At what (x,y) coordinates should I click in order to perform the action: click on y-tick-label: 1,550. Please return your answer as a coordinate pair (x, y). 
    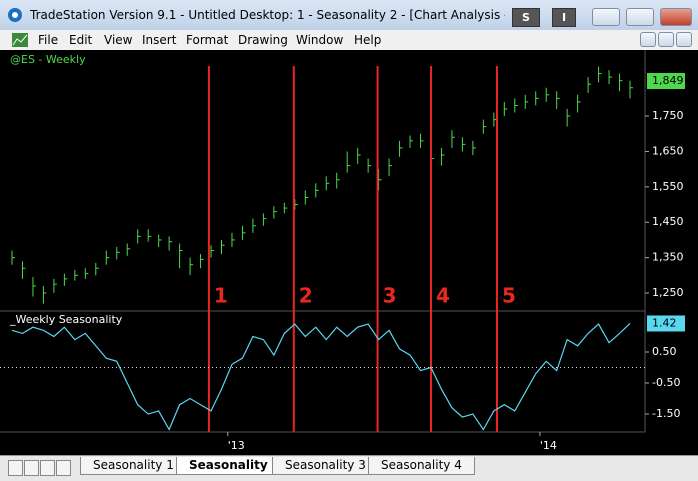
    Looking at the image, I should click on (668, 186).